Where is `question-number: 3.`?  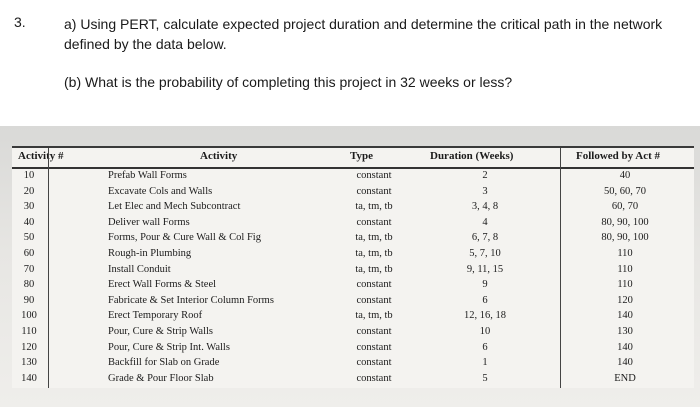 question-number: 3. is located at coordinates (20, 22).